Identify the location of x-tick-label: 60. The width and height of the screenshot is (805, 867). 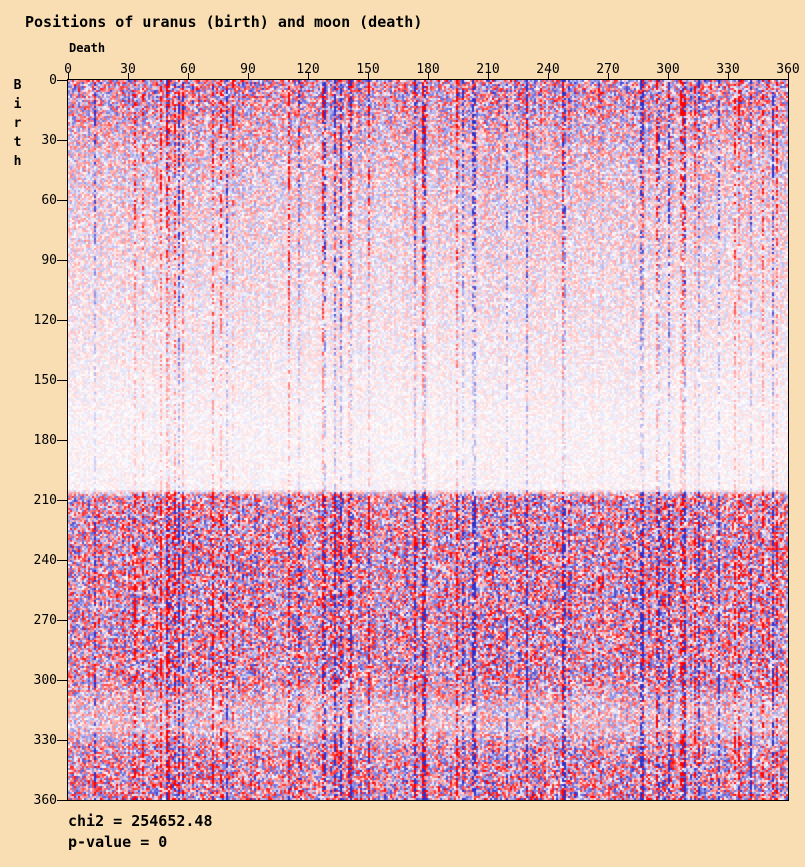
(188, 69).